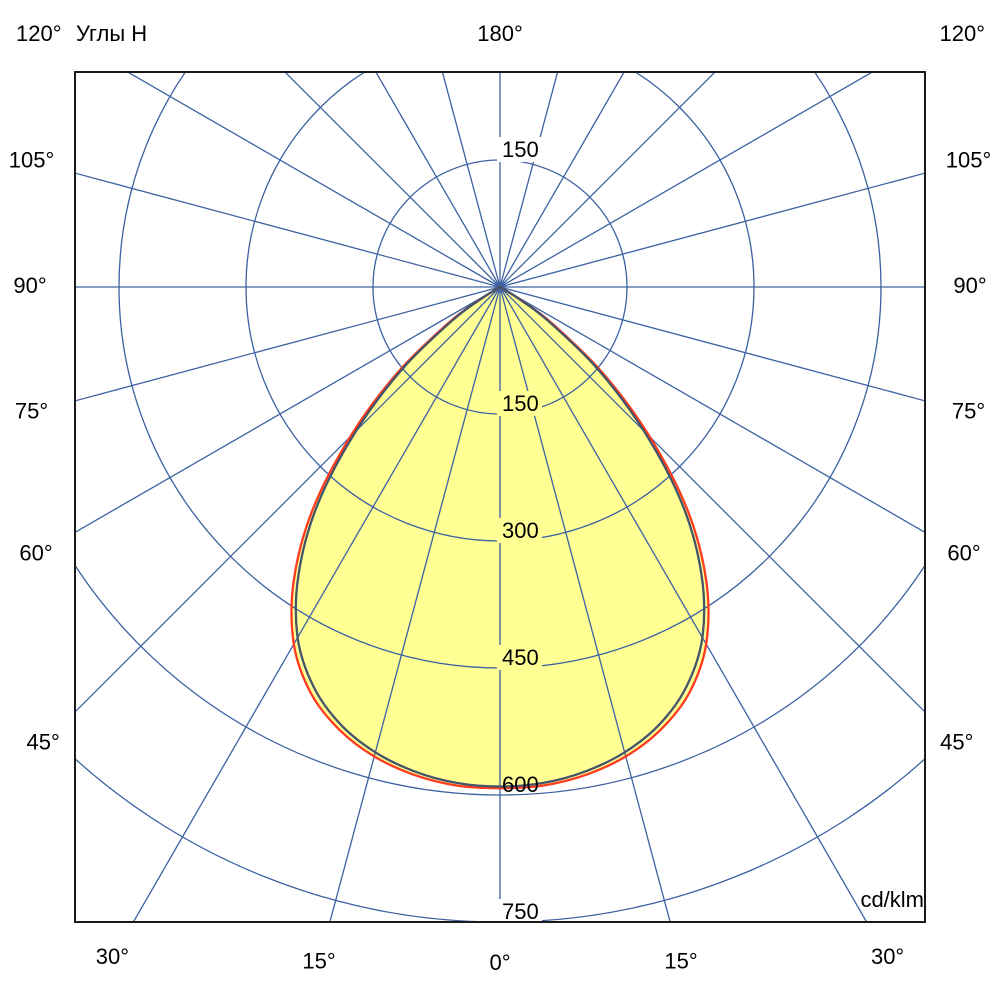  What do you see at coordinates (520, 784) in the screenshot?
I see `radial-tick-label: 600` at bounding box center [520, 784].